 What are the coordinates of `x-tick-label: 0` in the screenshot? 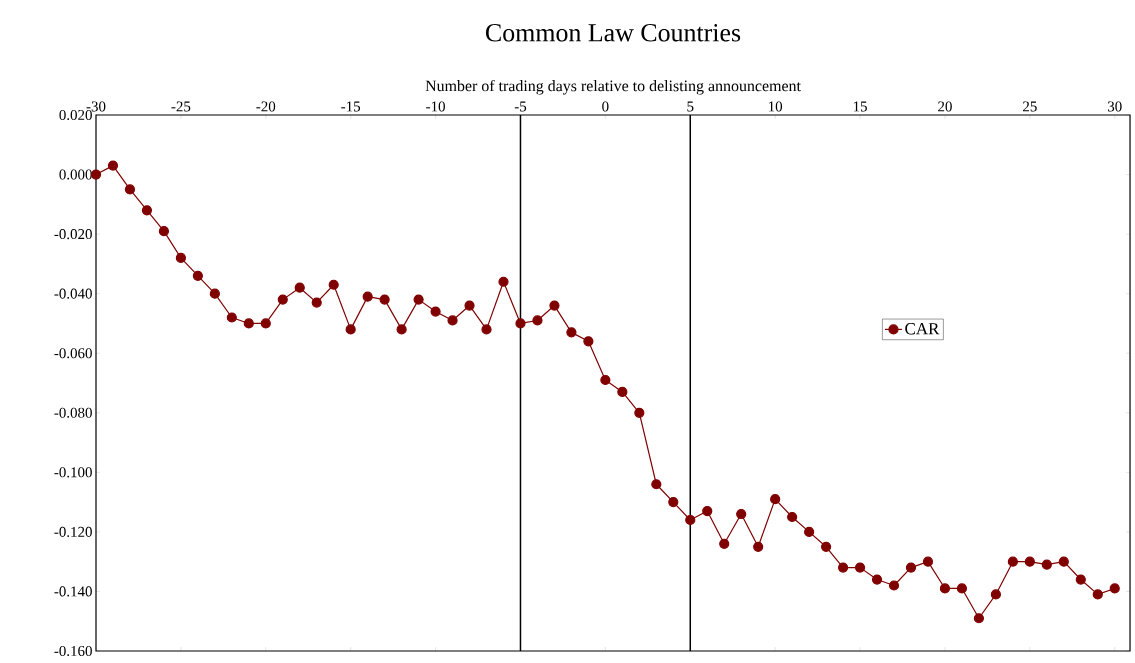 It's located at (605, 106).